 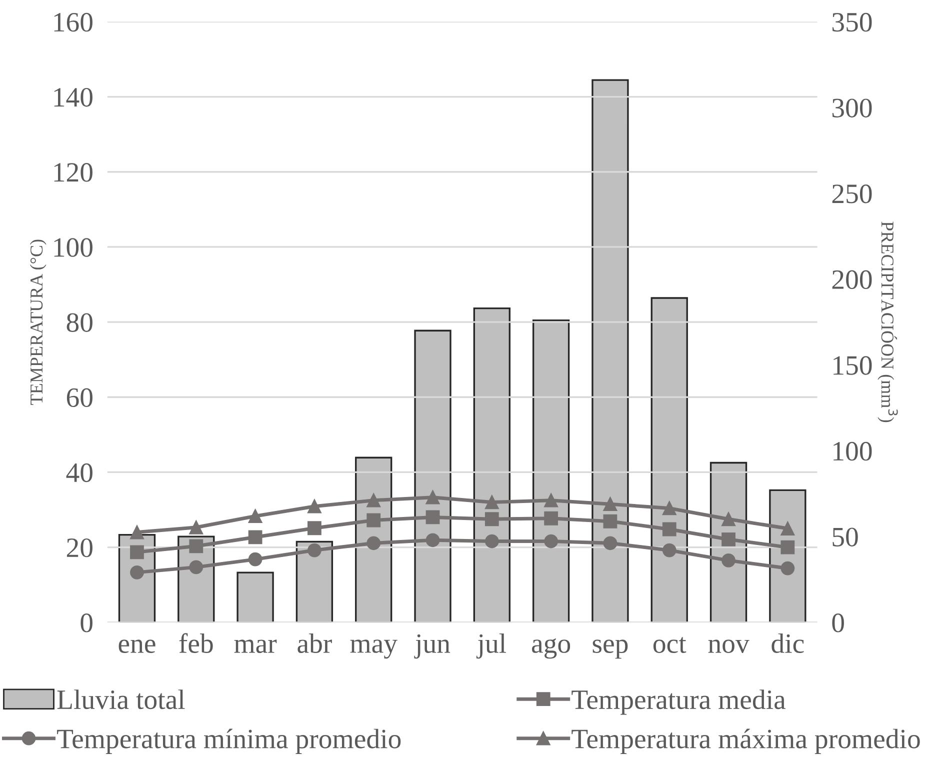 I want to click on y-tick-label: 160, so click(x=73, y=22).